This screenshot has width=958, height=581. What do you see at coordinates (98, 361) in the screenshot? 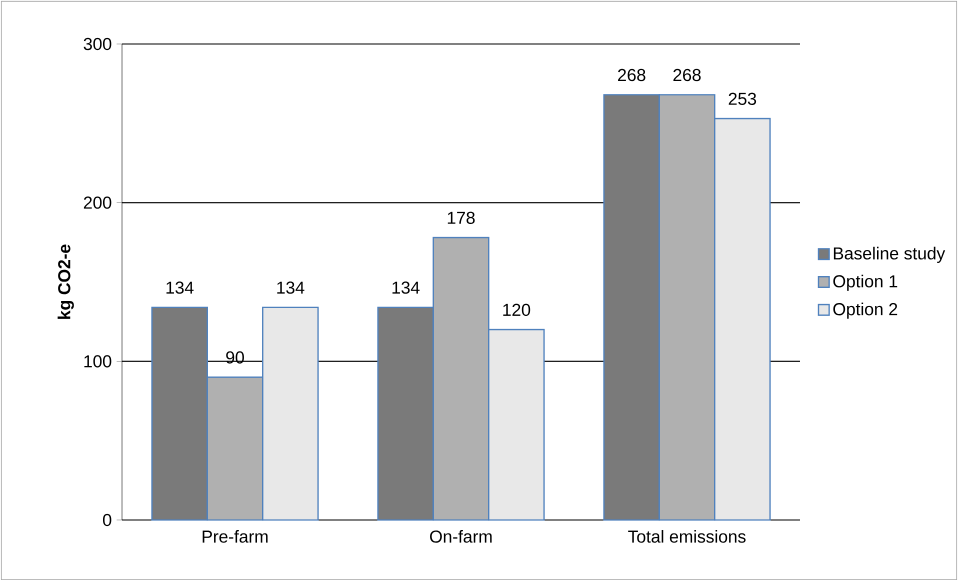
I see `y-tick-label: 100` at bounding box center [98, 361].